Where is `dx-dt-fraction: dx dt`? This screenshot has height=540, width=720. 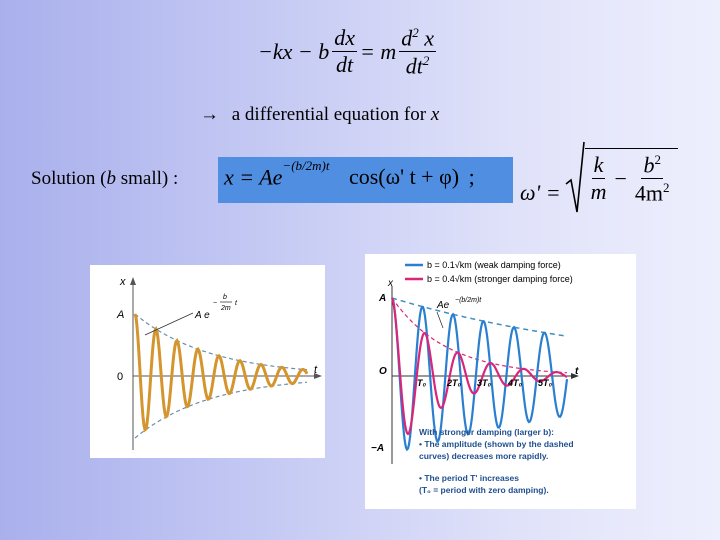 dx-dt-fraction: dx dt is located at coordinates (344, 51).